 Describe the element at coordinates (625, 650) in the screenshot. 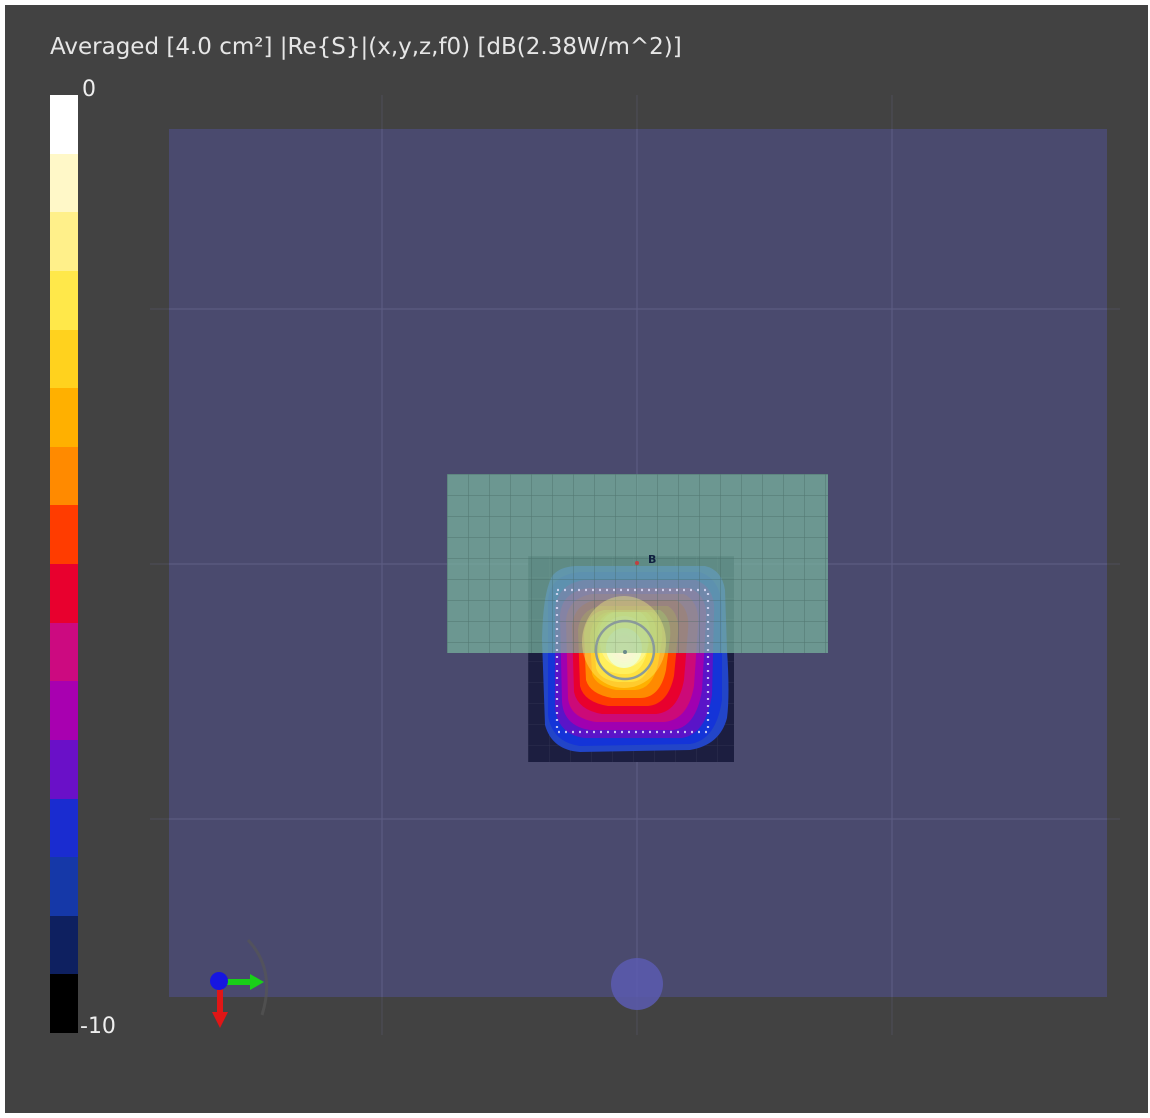

I see `peak-location-marker` at that location.